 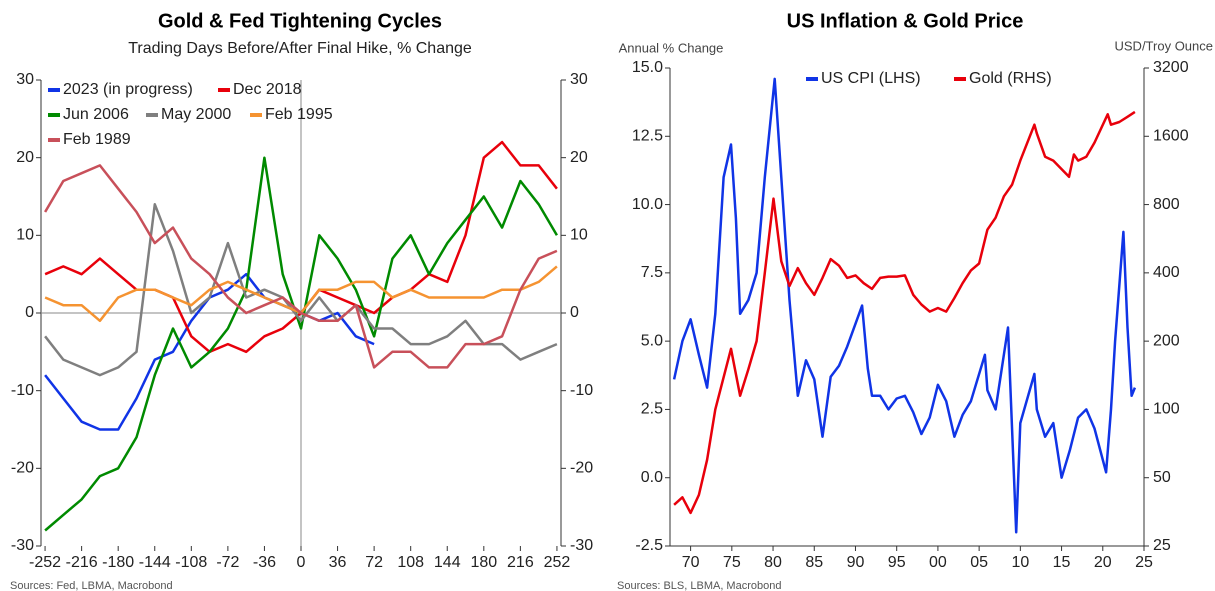 What do you see at coordinates (557, 562) in the screenshot?
I see `x-tick-label: 252` at bounding box center [557, 562].